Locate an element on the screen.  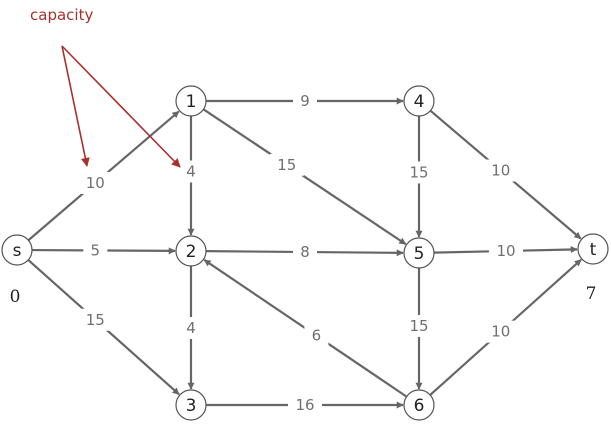
edge-4-t: 10 is located at coordinates (505, 174).